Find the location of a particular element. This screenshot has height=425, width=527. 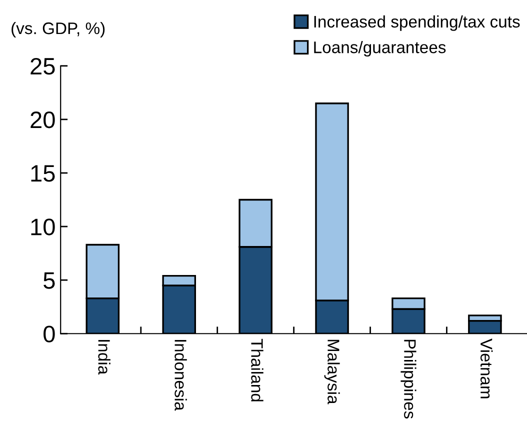

y-tick-label: 5 is located at coordinates (49, 280).